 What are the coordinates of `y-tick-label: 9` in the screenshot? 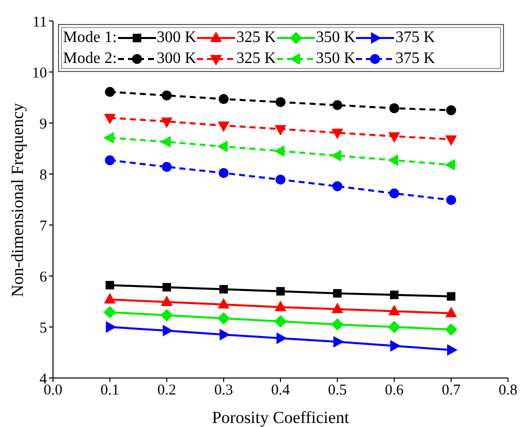 It's located at (43, 124).